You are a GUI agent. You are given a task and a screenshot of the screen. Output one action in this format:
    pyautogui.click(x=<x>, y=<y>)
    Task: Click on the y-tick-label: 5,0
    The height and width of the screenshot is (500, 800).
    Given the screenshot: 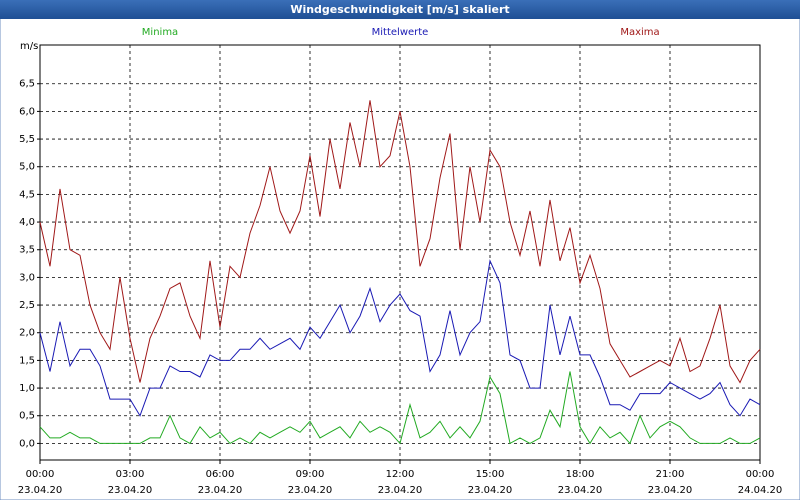 What is the action you would take?
    pyautogui.click(x=27, y=167)
    